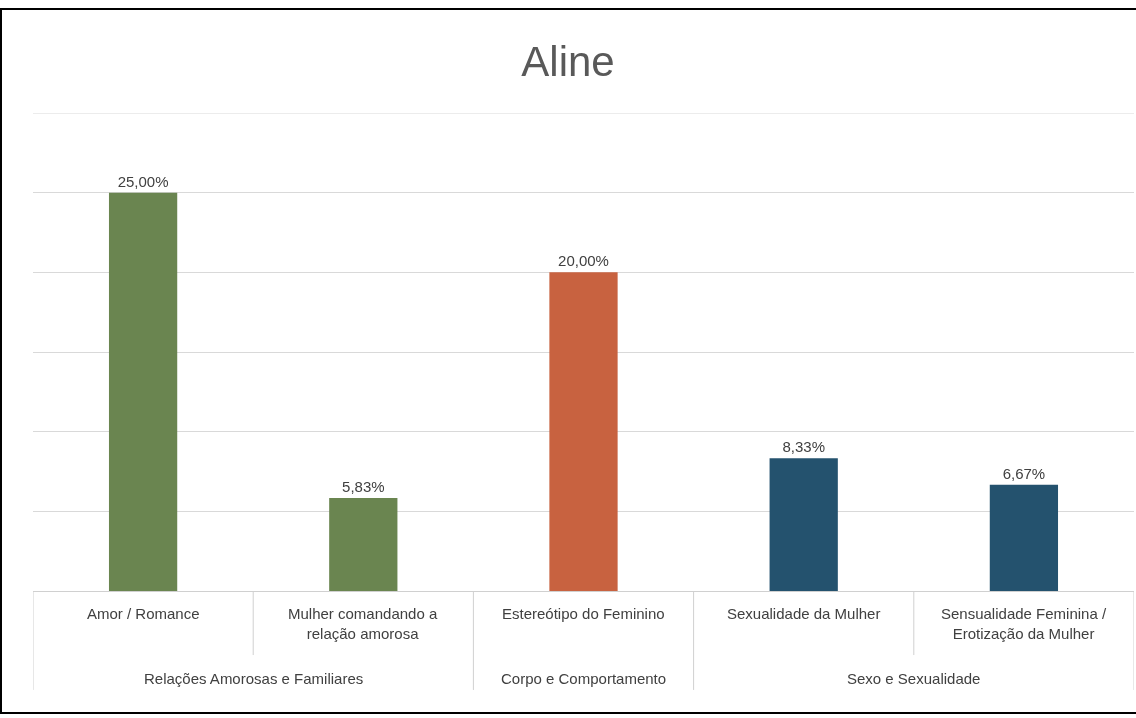  I want to click on data-label: 8,33%, so click(803, 447).